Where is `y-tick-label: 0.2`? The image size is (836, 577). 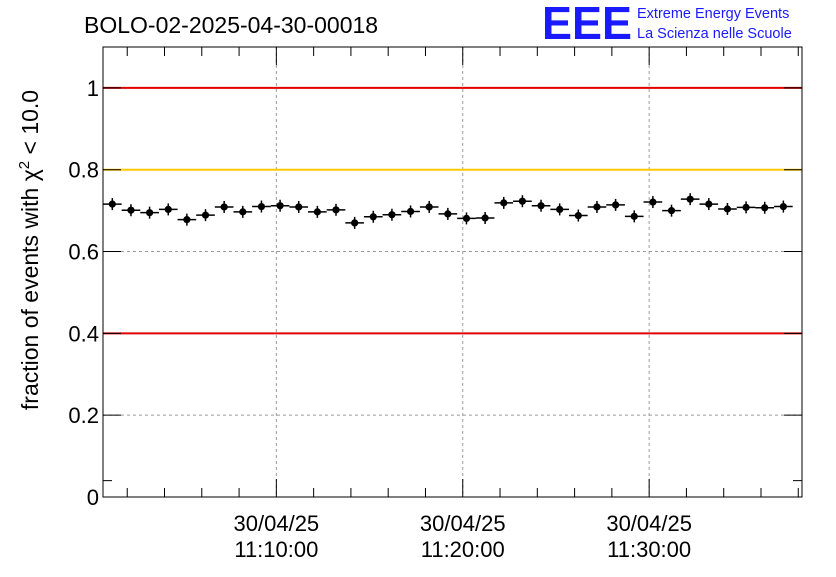
y-tick-label: 0.2 is located at coordinates (83, 415).